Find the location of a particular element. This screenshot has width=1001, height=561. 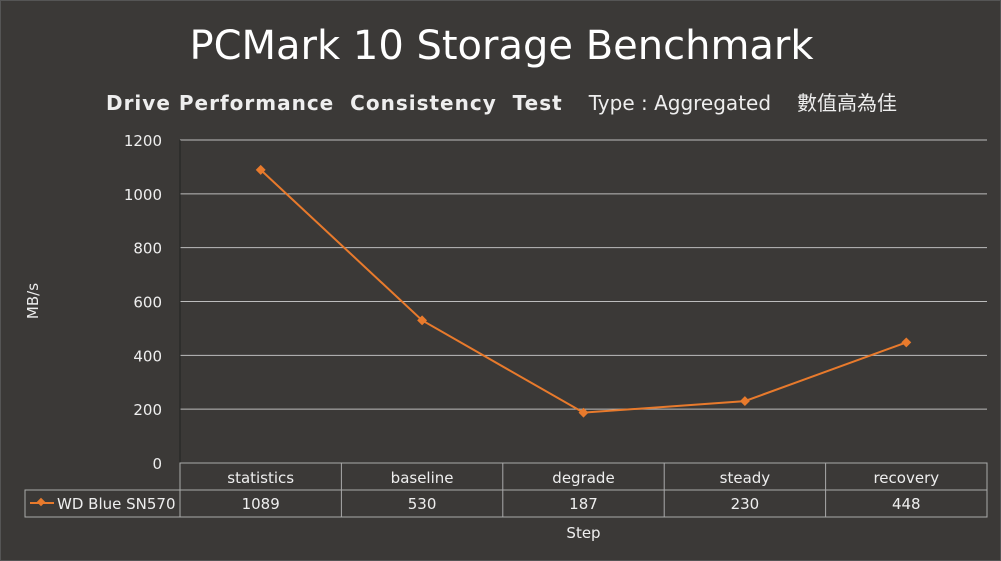

y-tick-label: 800 is located at coordinates (147, 249).